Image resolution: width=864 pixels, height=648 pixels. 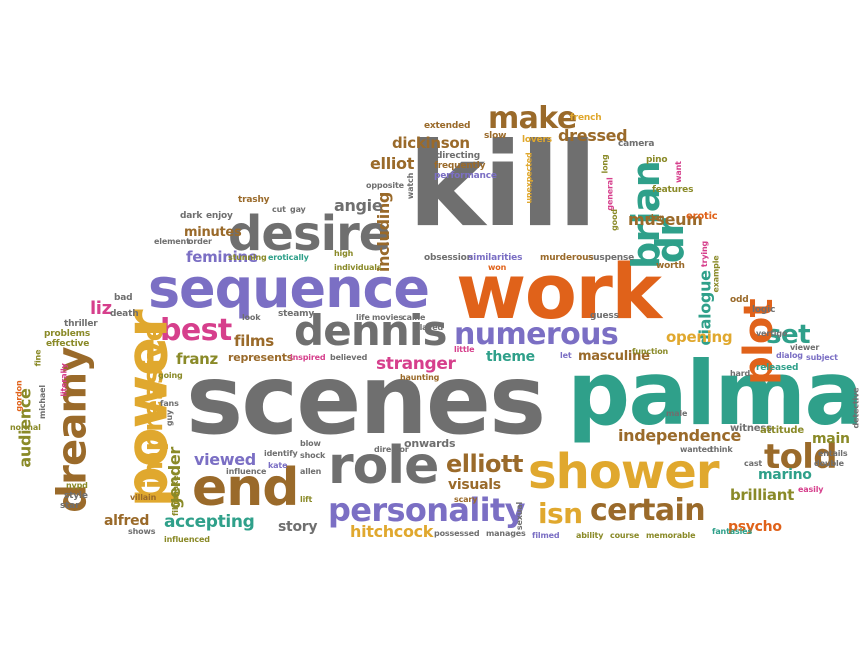 I want to click on word-films: films, so click(x=254, y=341).